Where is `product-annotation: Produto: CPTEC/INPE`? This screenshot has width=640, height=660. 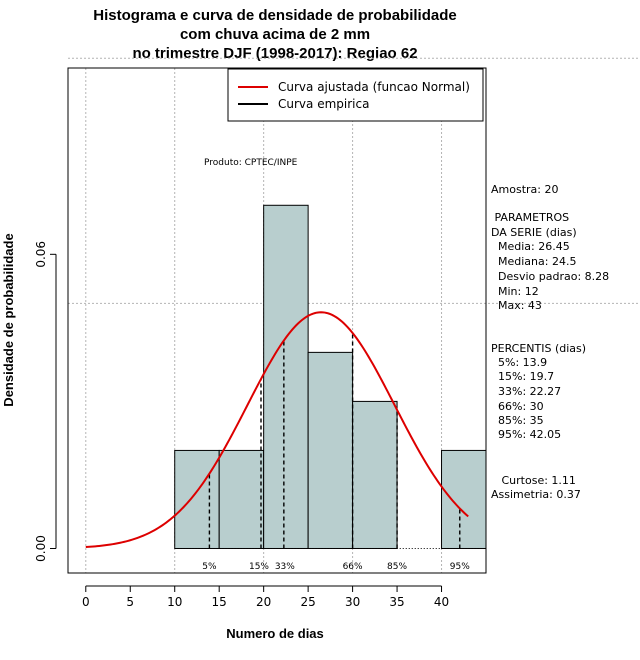
product-annotation: Produto: CPTEC/INPE is located at coordinates (251, 163).